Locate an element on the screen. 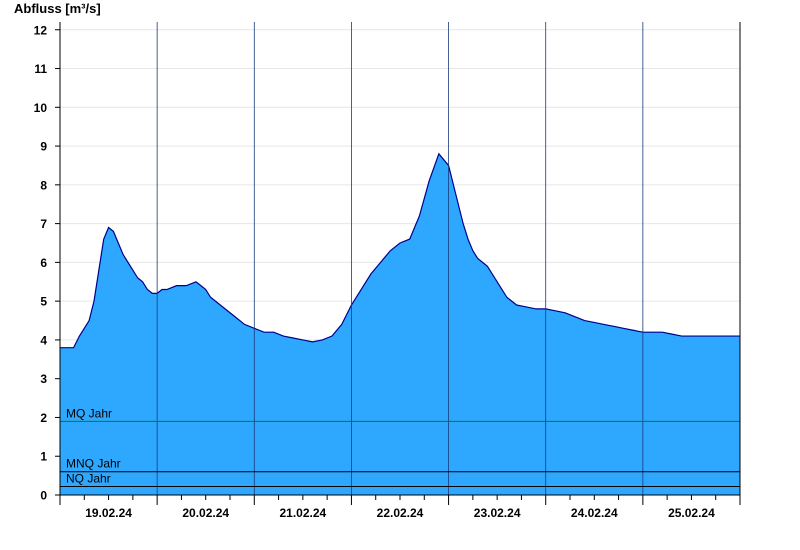 The image size is (800, 550). y-tick-label-9: 9 is located at coordinates (43, 147).